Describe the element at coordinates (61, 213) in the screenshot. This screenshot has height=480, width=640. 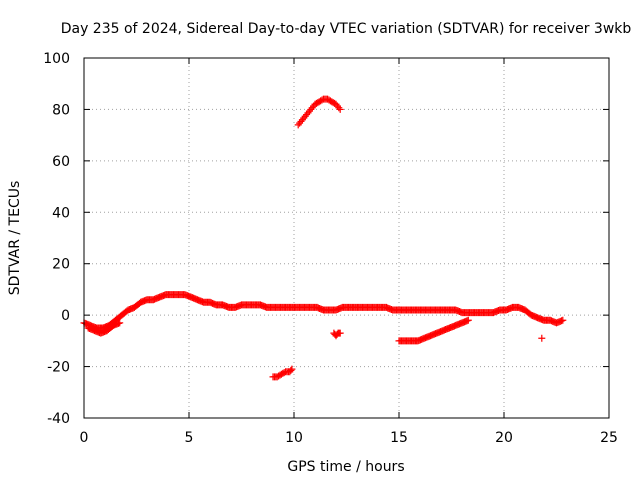
I see `y-tick-label: 40` at that location.